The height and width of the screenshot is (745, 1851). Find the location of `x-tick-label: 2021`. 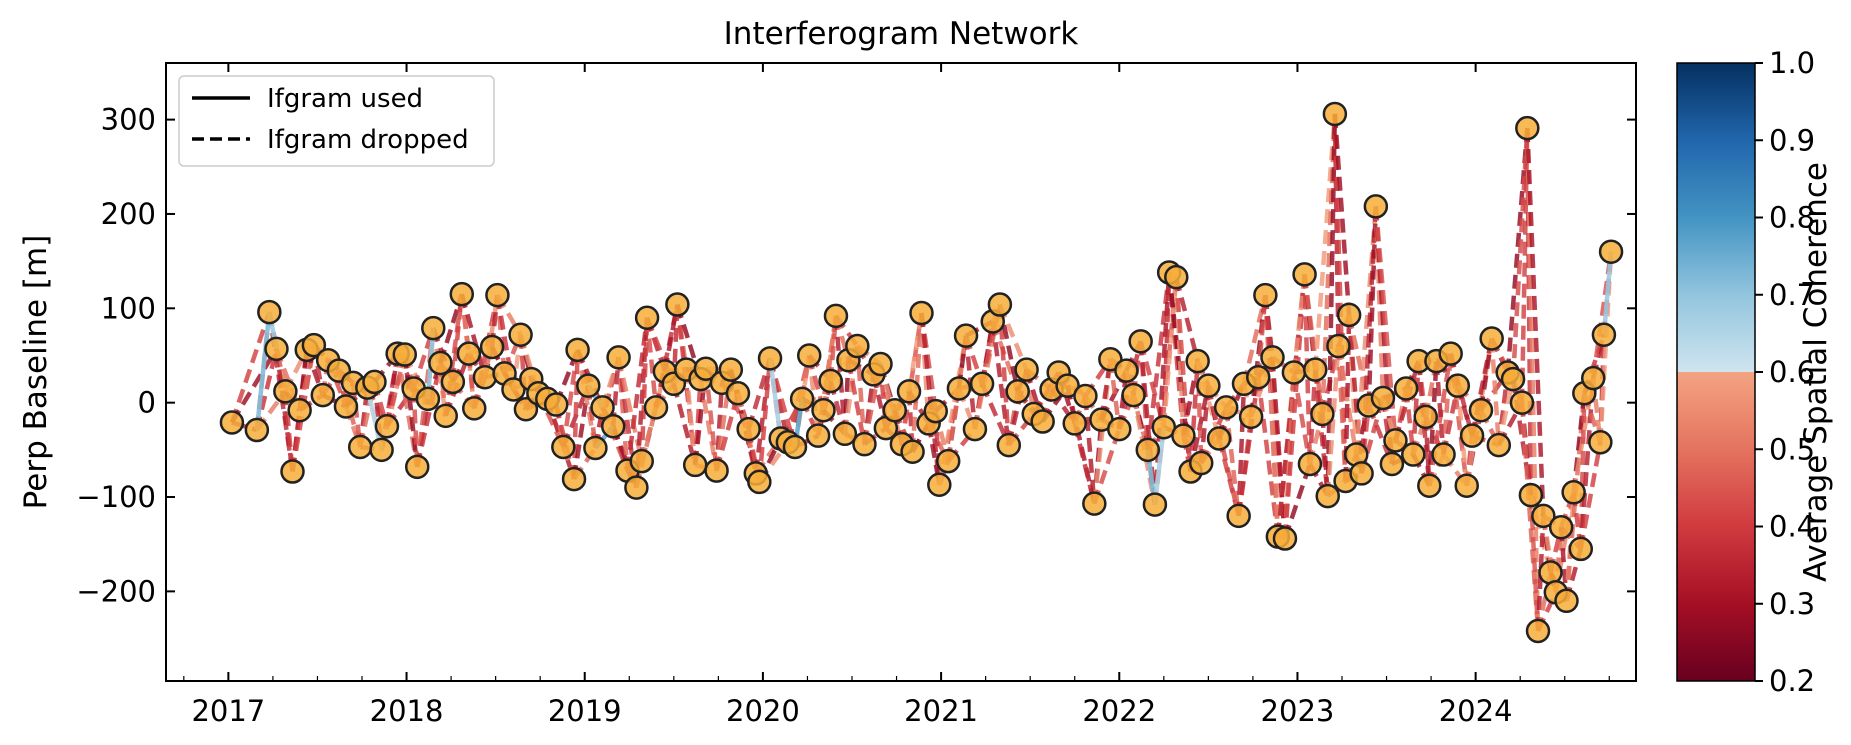

x-tick-label: 2021 is located at coordinates (941, 711).